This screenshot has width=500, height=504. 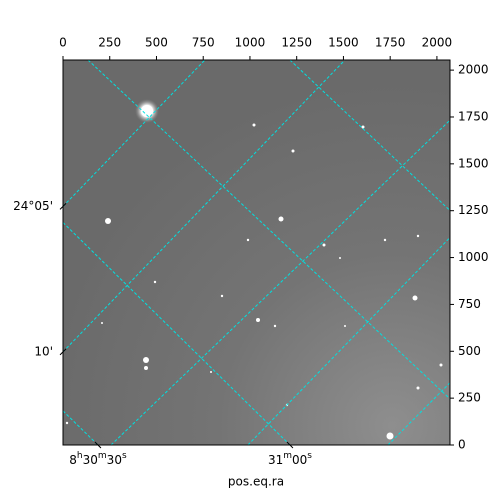 What do you see at coordinates (473, 257) in the screenshot?
I see `y-tick-label: 1000` at bounding box center [473, 257].